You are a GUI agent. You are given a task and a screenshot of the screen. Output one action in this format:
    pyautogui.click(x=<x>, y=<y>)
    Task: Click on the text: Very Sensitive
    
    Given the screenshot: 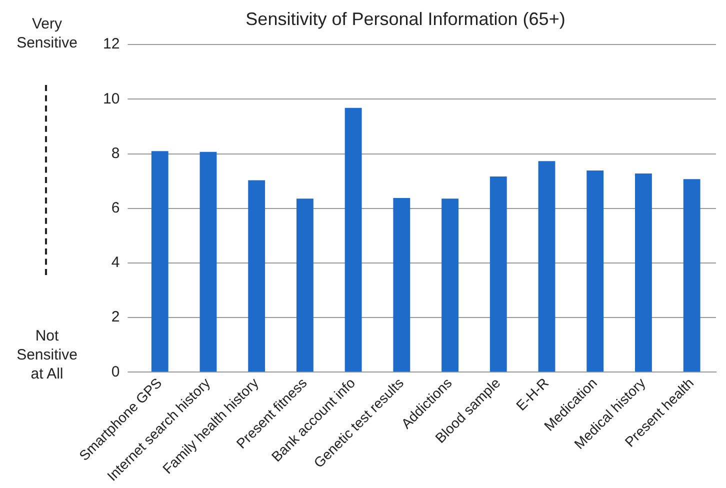 What is the action you would take?
    pyautogui.click(x=47, y=34)
    